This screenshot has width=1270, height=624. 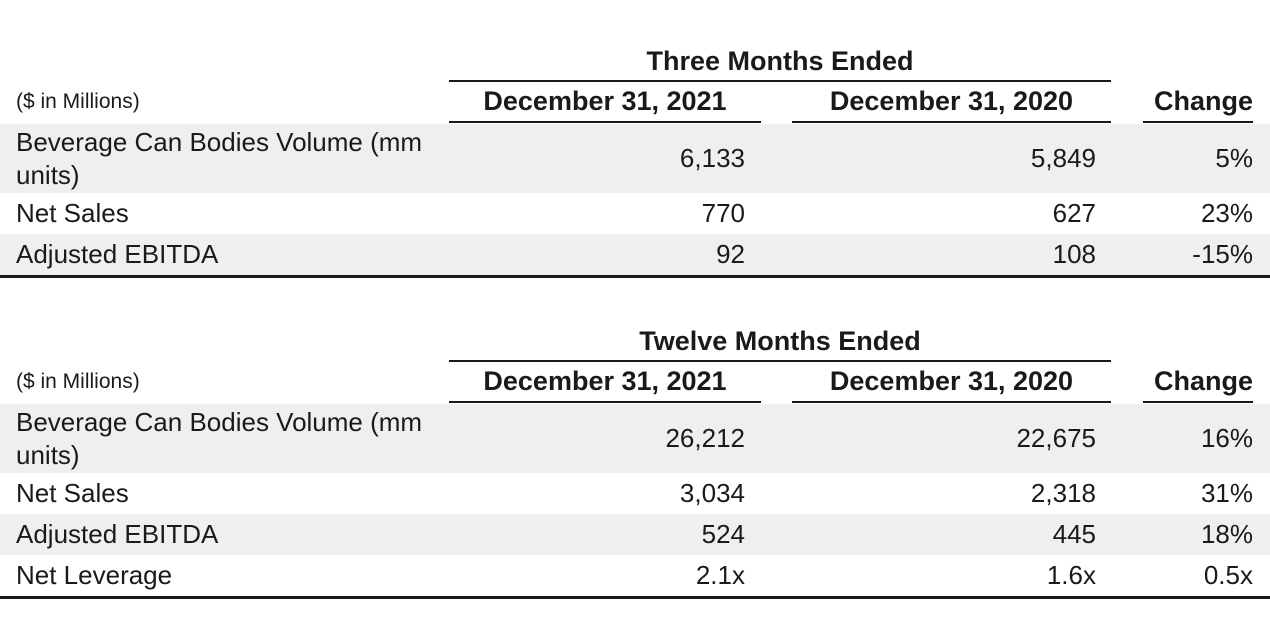 I want to click on table-row: Net Sales 770 627 23%, so click(x=635, y=213).